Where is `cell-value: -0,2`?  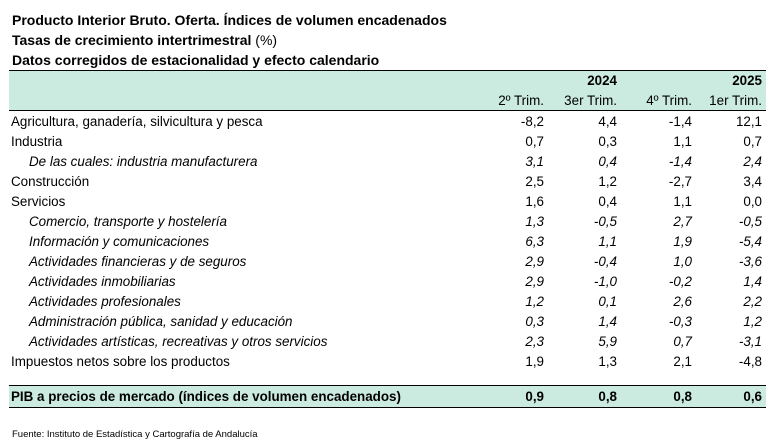
cell-value: -0,2 is located at coordinates (680, 281).